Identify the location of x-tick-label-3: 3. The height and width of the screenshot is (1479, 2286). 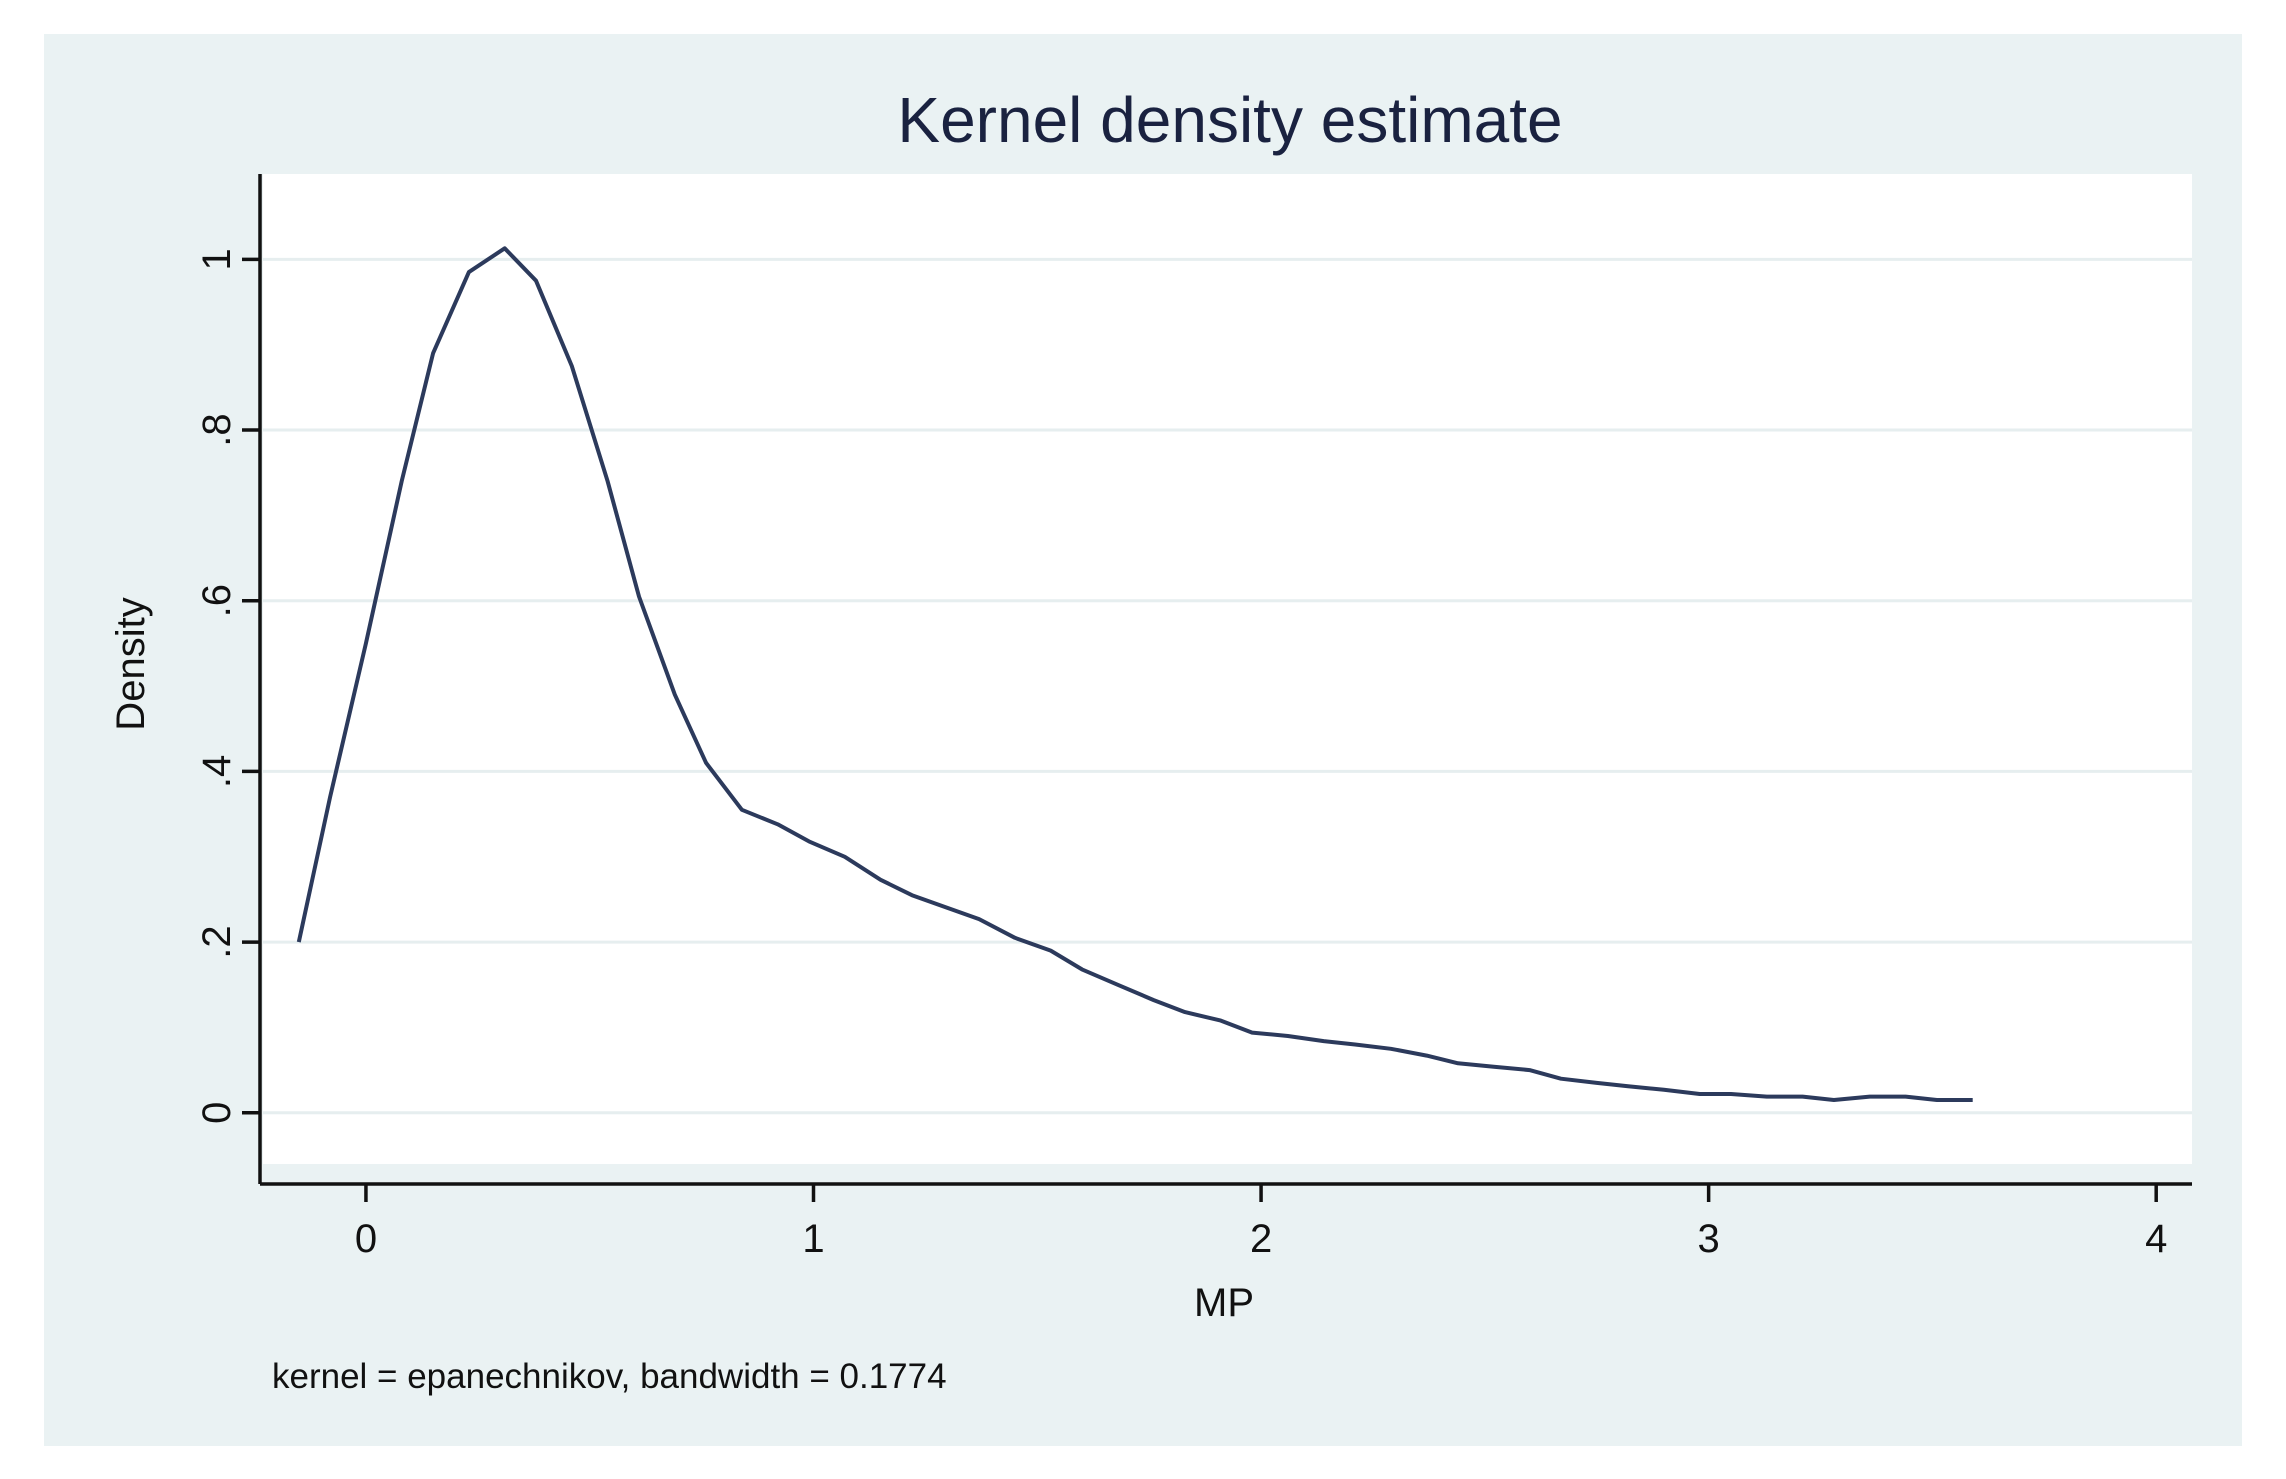
(1709, 1239).